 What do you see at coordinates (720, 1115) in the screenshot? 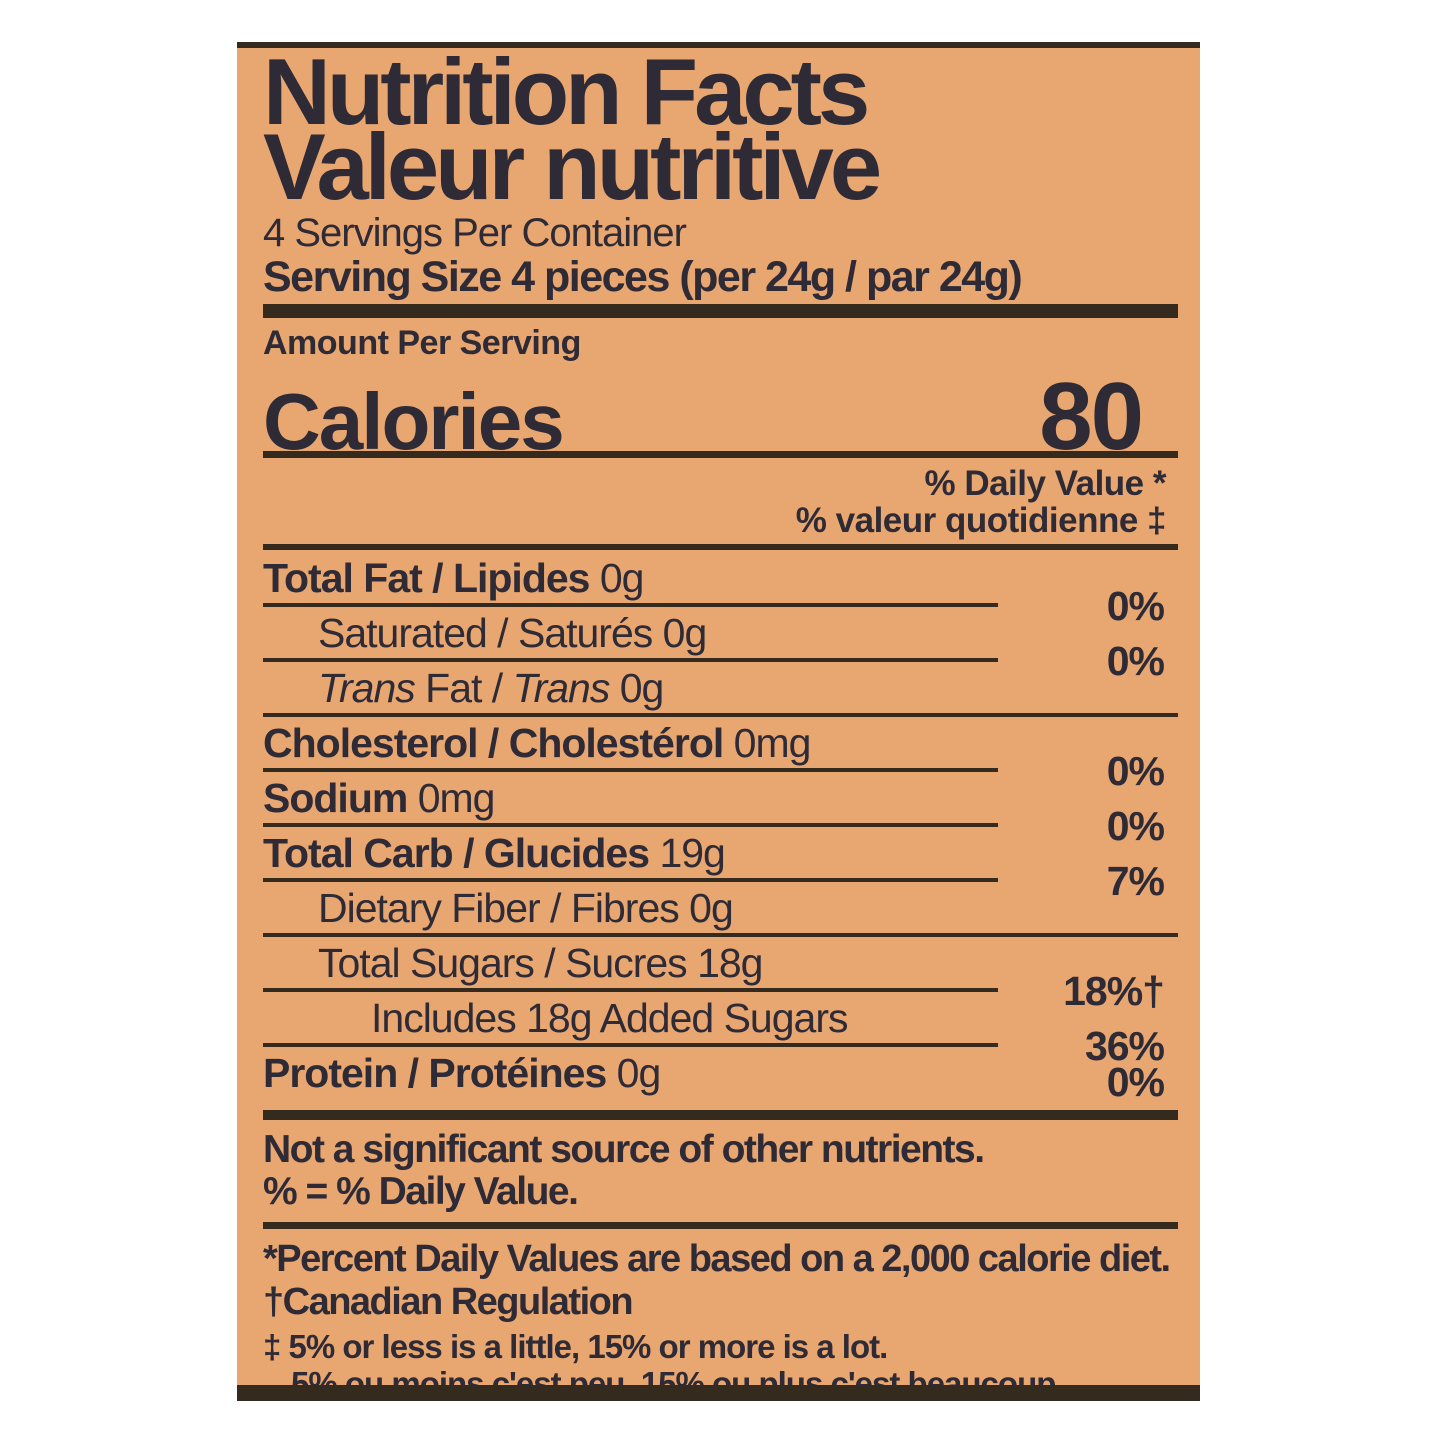
I see `protein-divider` at bounding box center [720, 1115].